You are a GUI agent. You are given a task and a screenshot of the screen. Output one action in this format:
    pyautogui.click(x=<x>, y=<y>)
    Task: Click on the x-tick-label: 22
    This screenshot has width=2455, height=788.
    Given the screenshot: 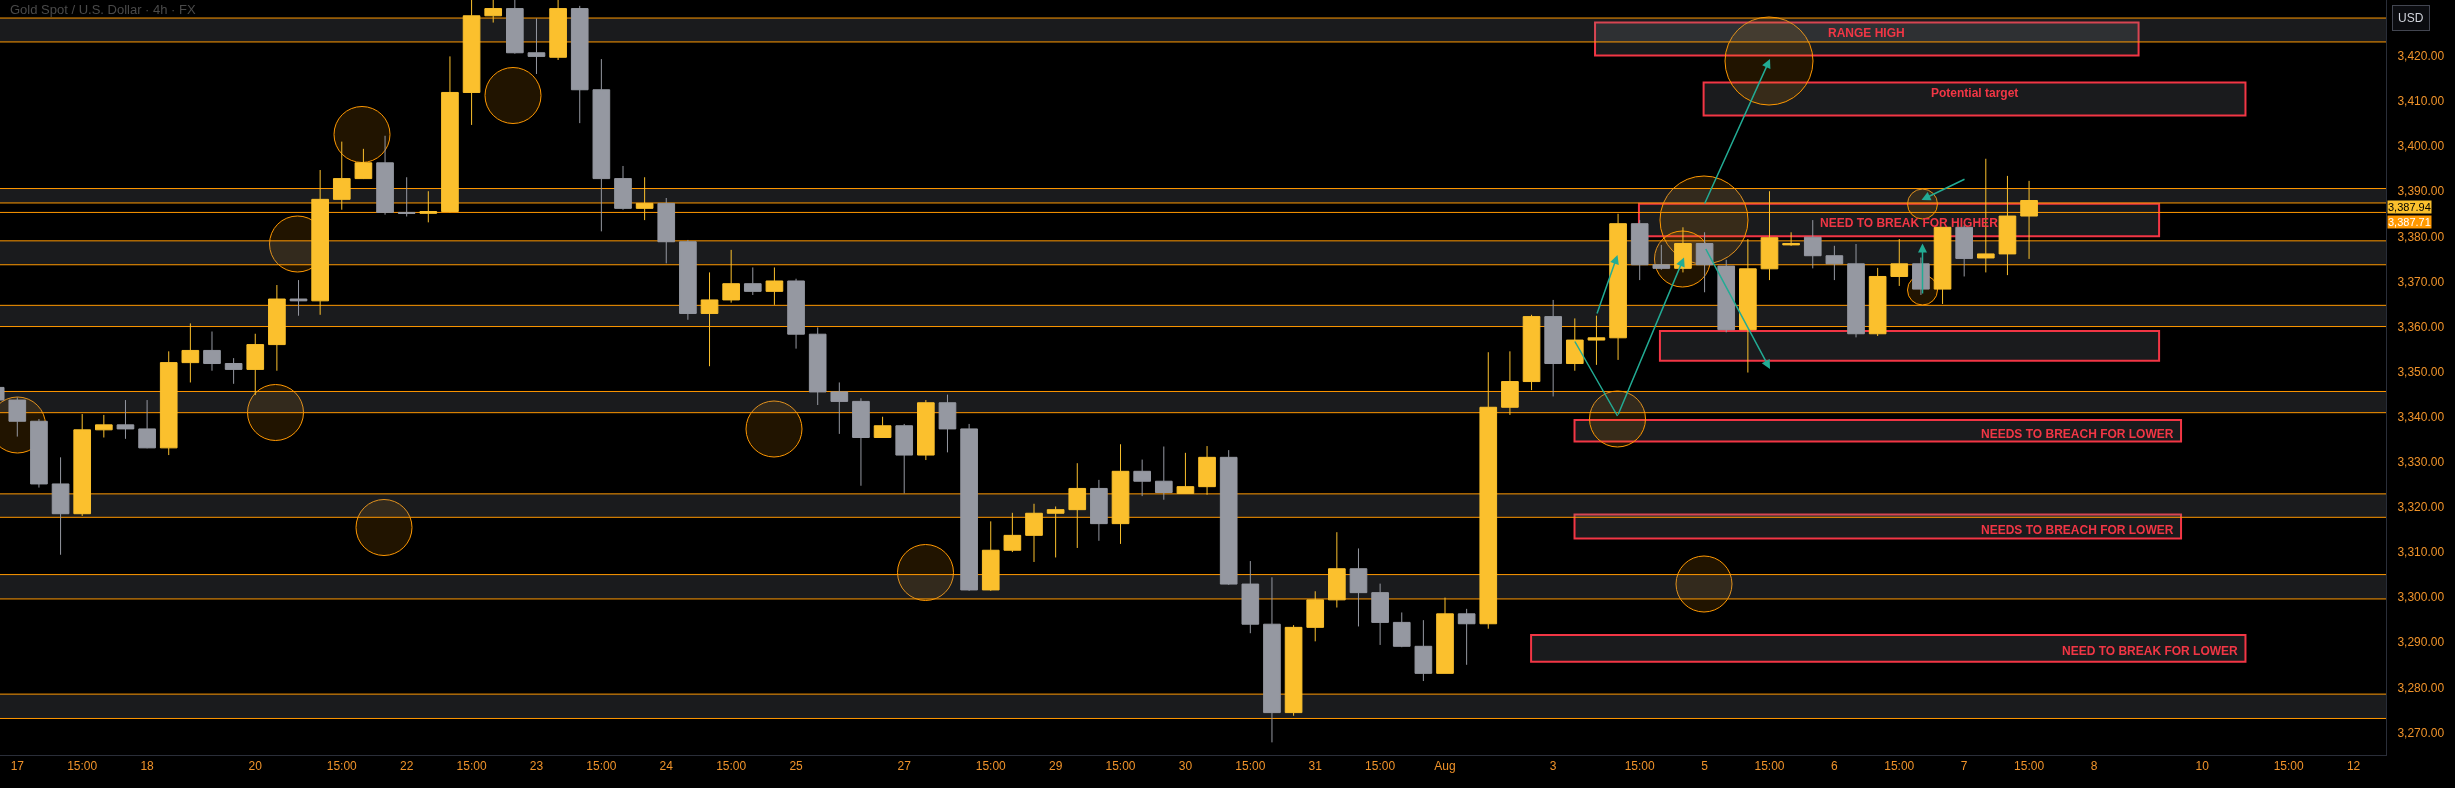 What is the action you would take?
    pyautogui.click(x=407, y=766)
    